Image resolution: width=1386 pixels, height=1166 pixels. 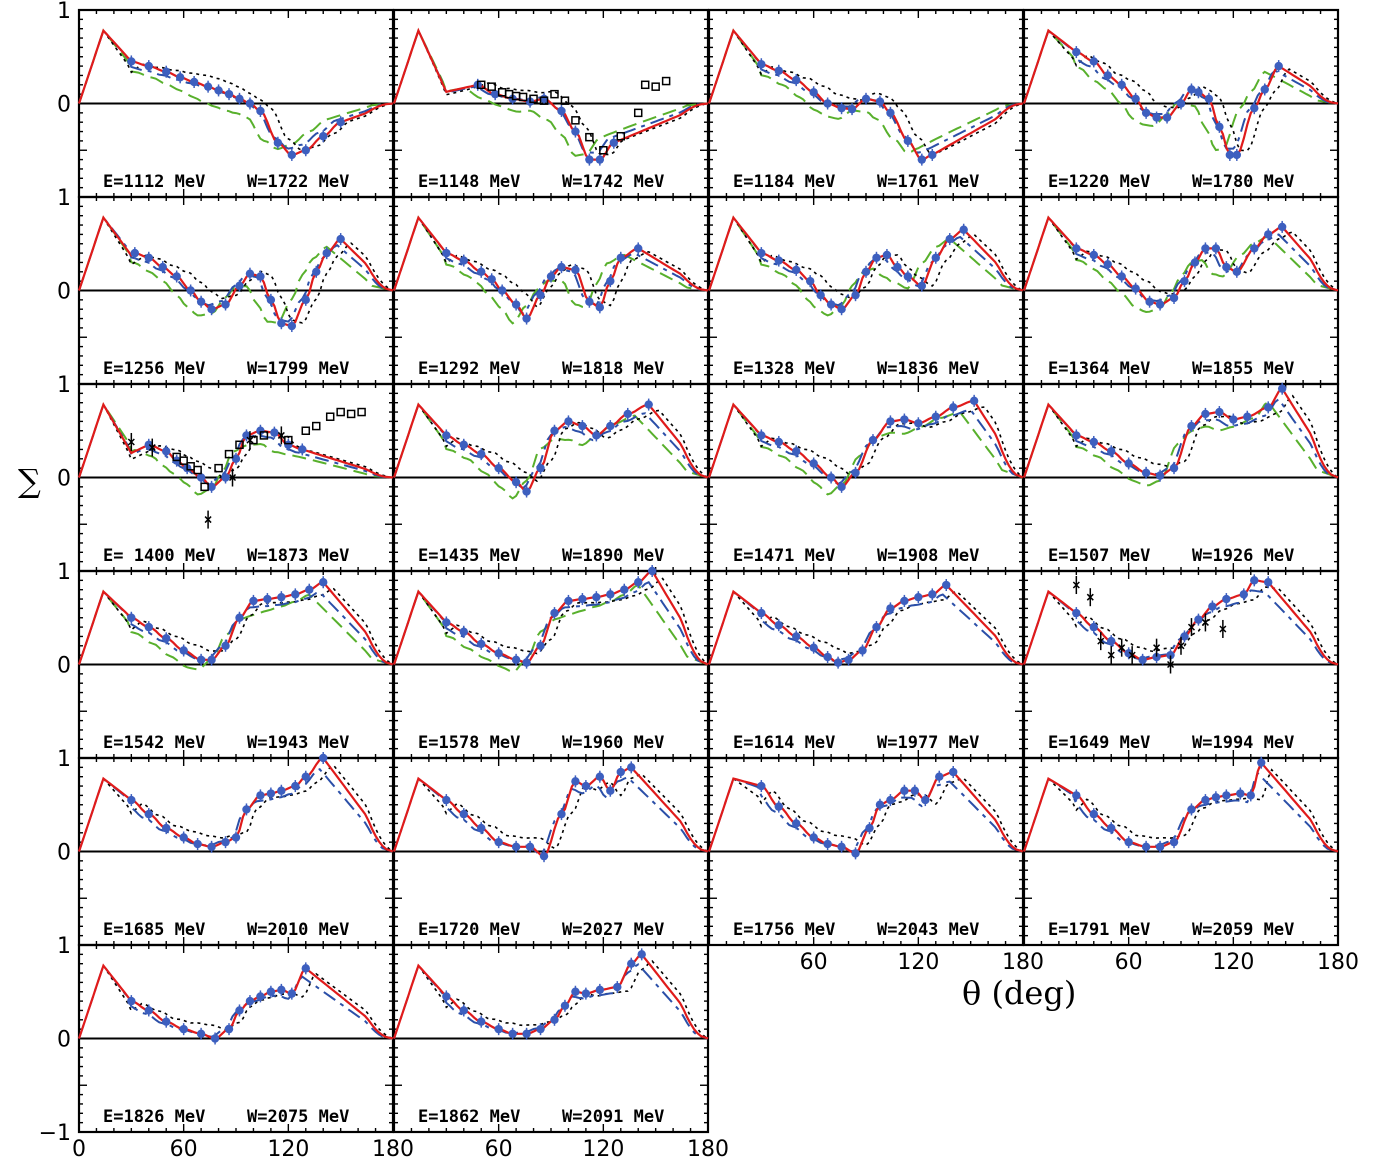 I want to click on panel: E=1184 MeV W=1761 MeV, so click(x=866, y=103).